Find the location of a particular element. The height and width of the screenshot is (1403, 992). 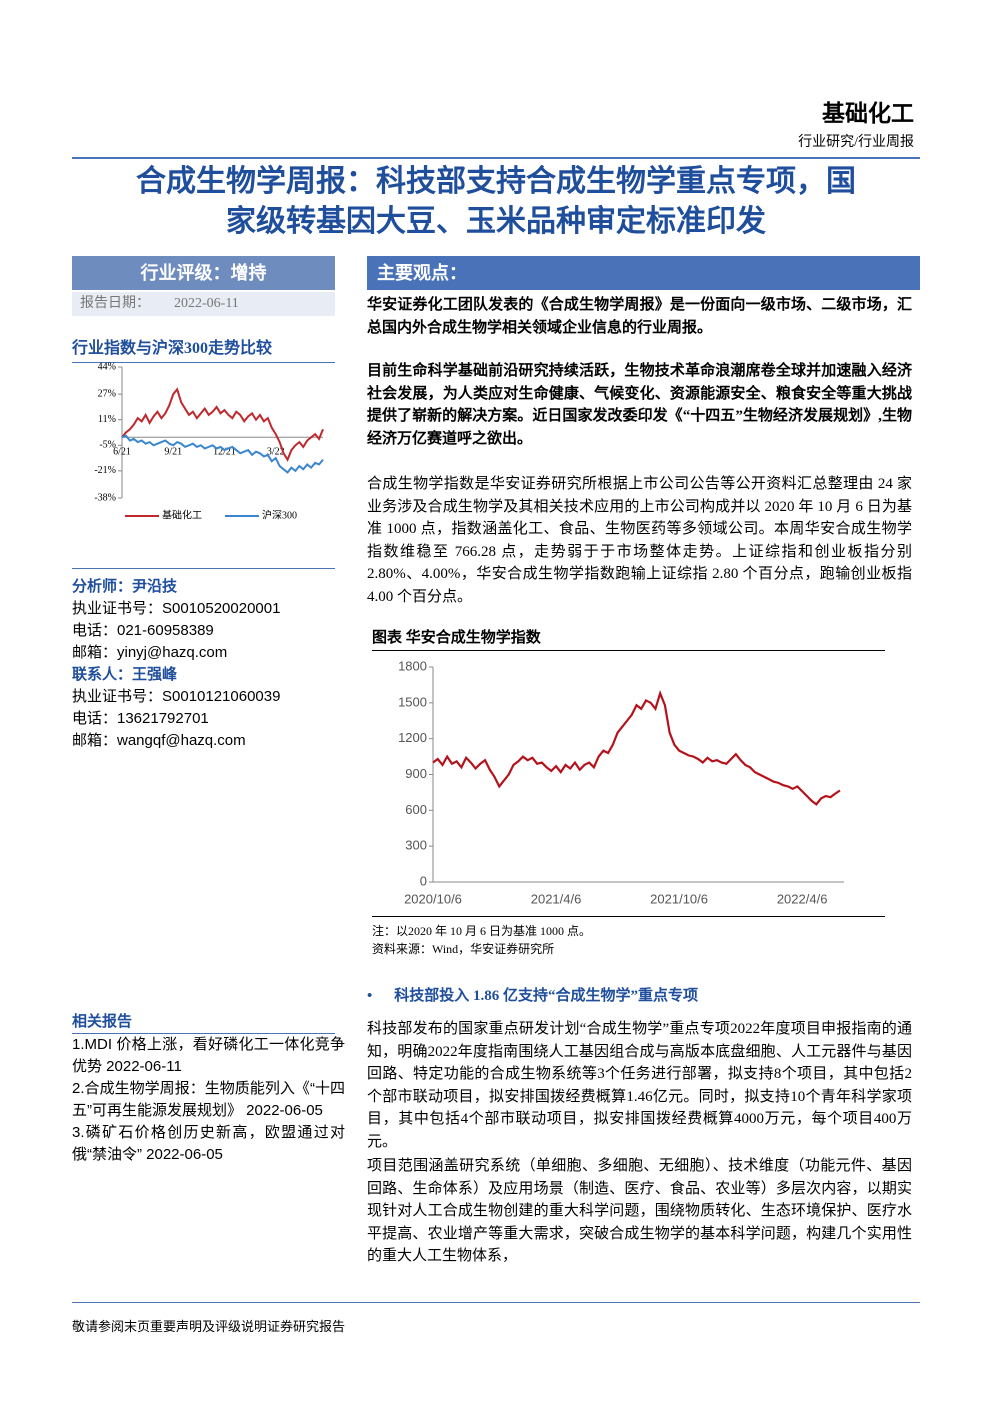

figure-title: 图表 华安合成生物学指数 is located at coordinates (628, 638).